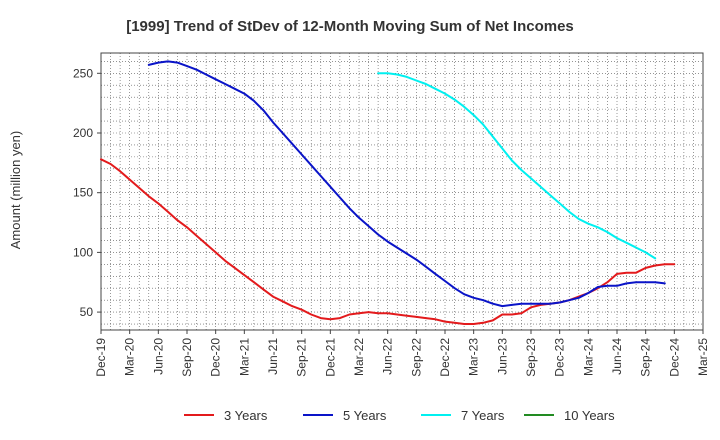 The width and height of the screenshot is (720, 440). I want to click on x-tick-label: Dec-24, so click(674, 357).